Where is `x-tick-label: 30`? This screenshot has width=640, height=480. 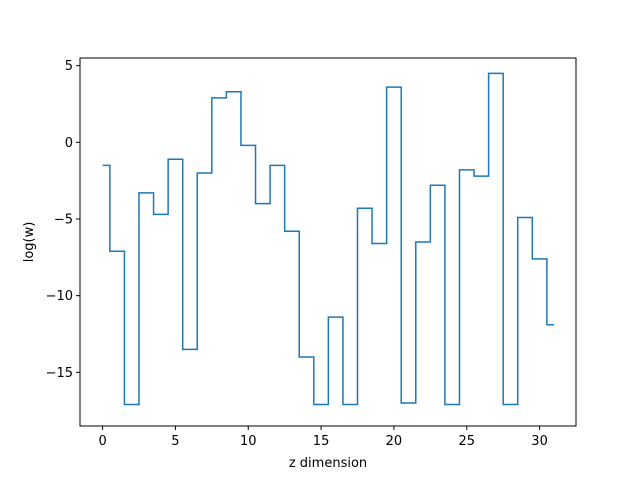
x-tick-label: 30 is located at coordinates (539, 441).